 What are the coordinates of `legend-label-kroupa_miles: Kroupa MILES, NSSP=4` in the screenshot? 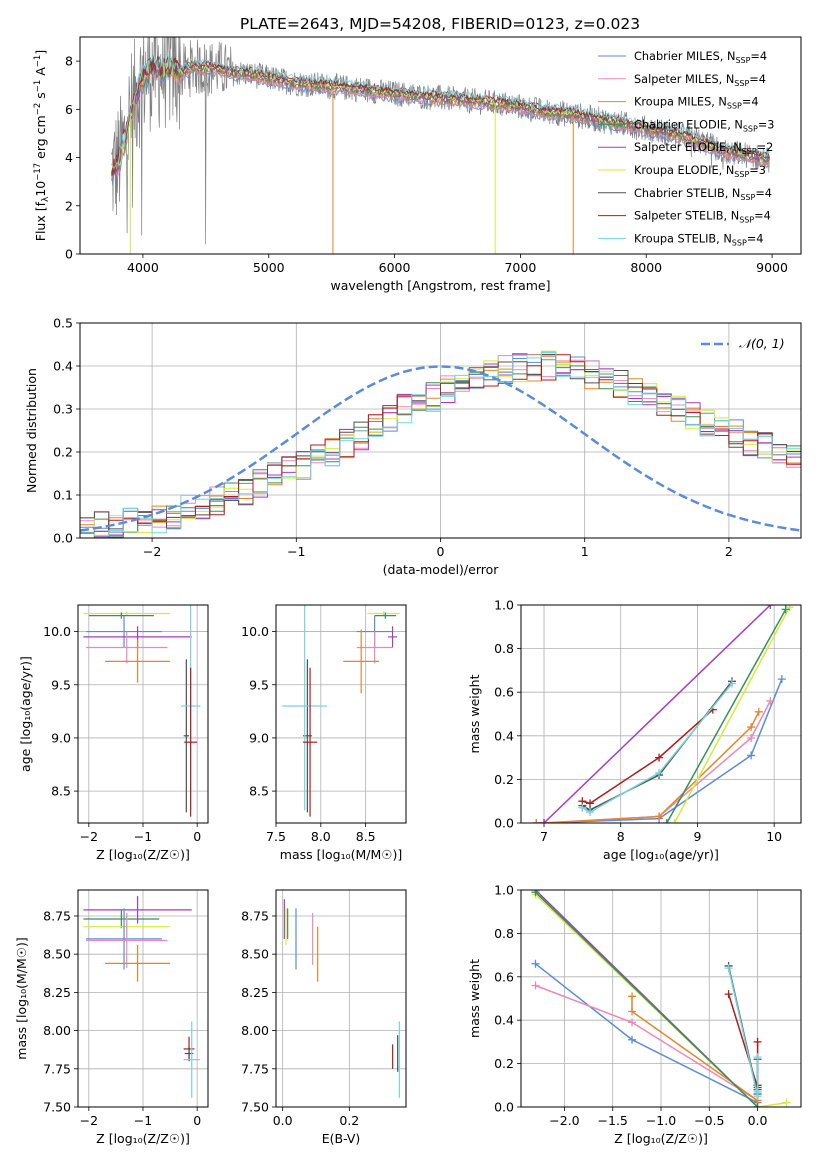 It's located at (696, 103).